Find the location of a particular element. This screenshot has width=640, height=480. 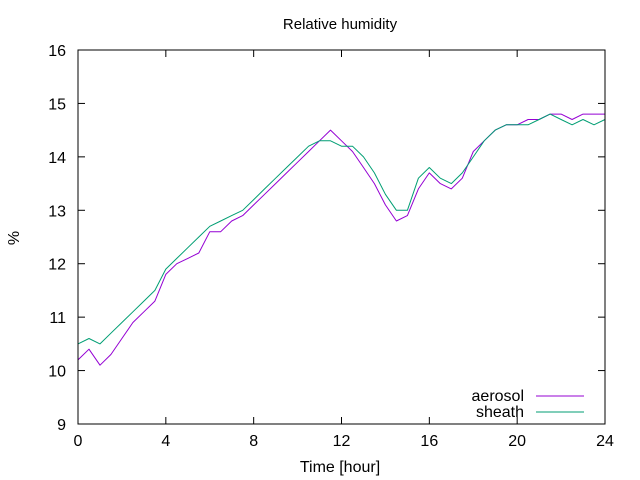

x-tick-label: 12 is located at coordinates (342, 441).